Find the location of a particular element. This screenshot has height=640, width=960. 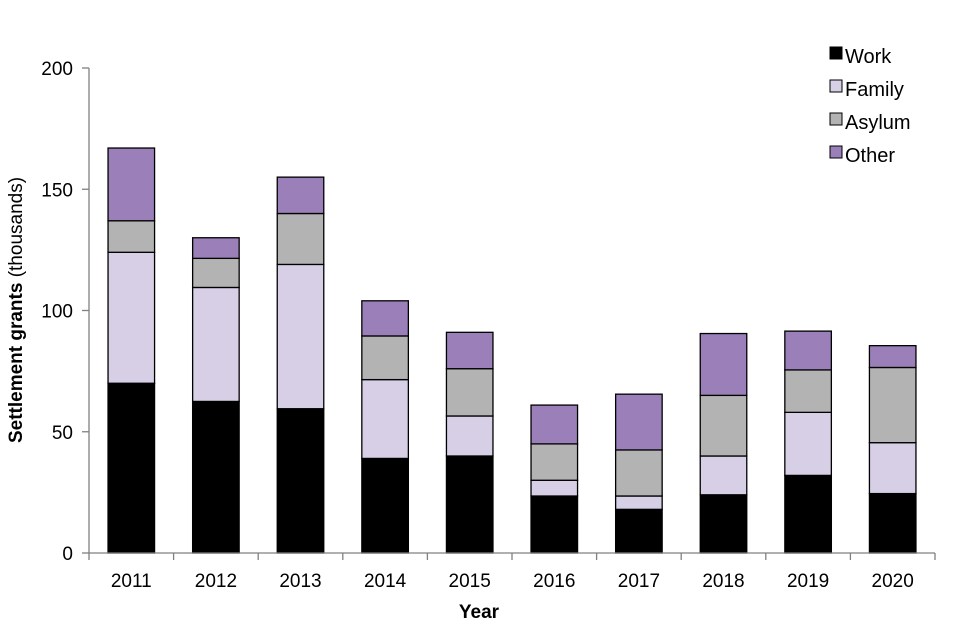

x-tick-label: 2015 is located at coordinates (470, 581).